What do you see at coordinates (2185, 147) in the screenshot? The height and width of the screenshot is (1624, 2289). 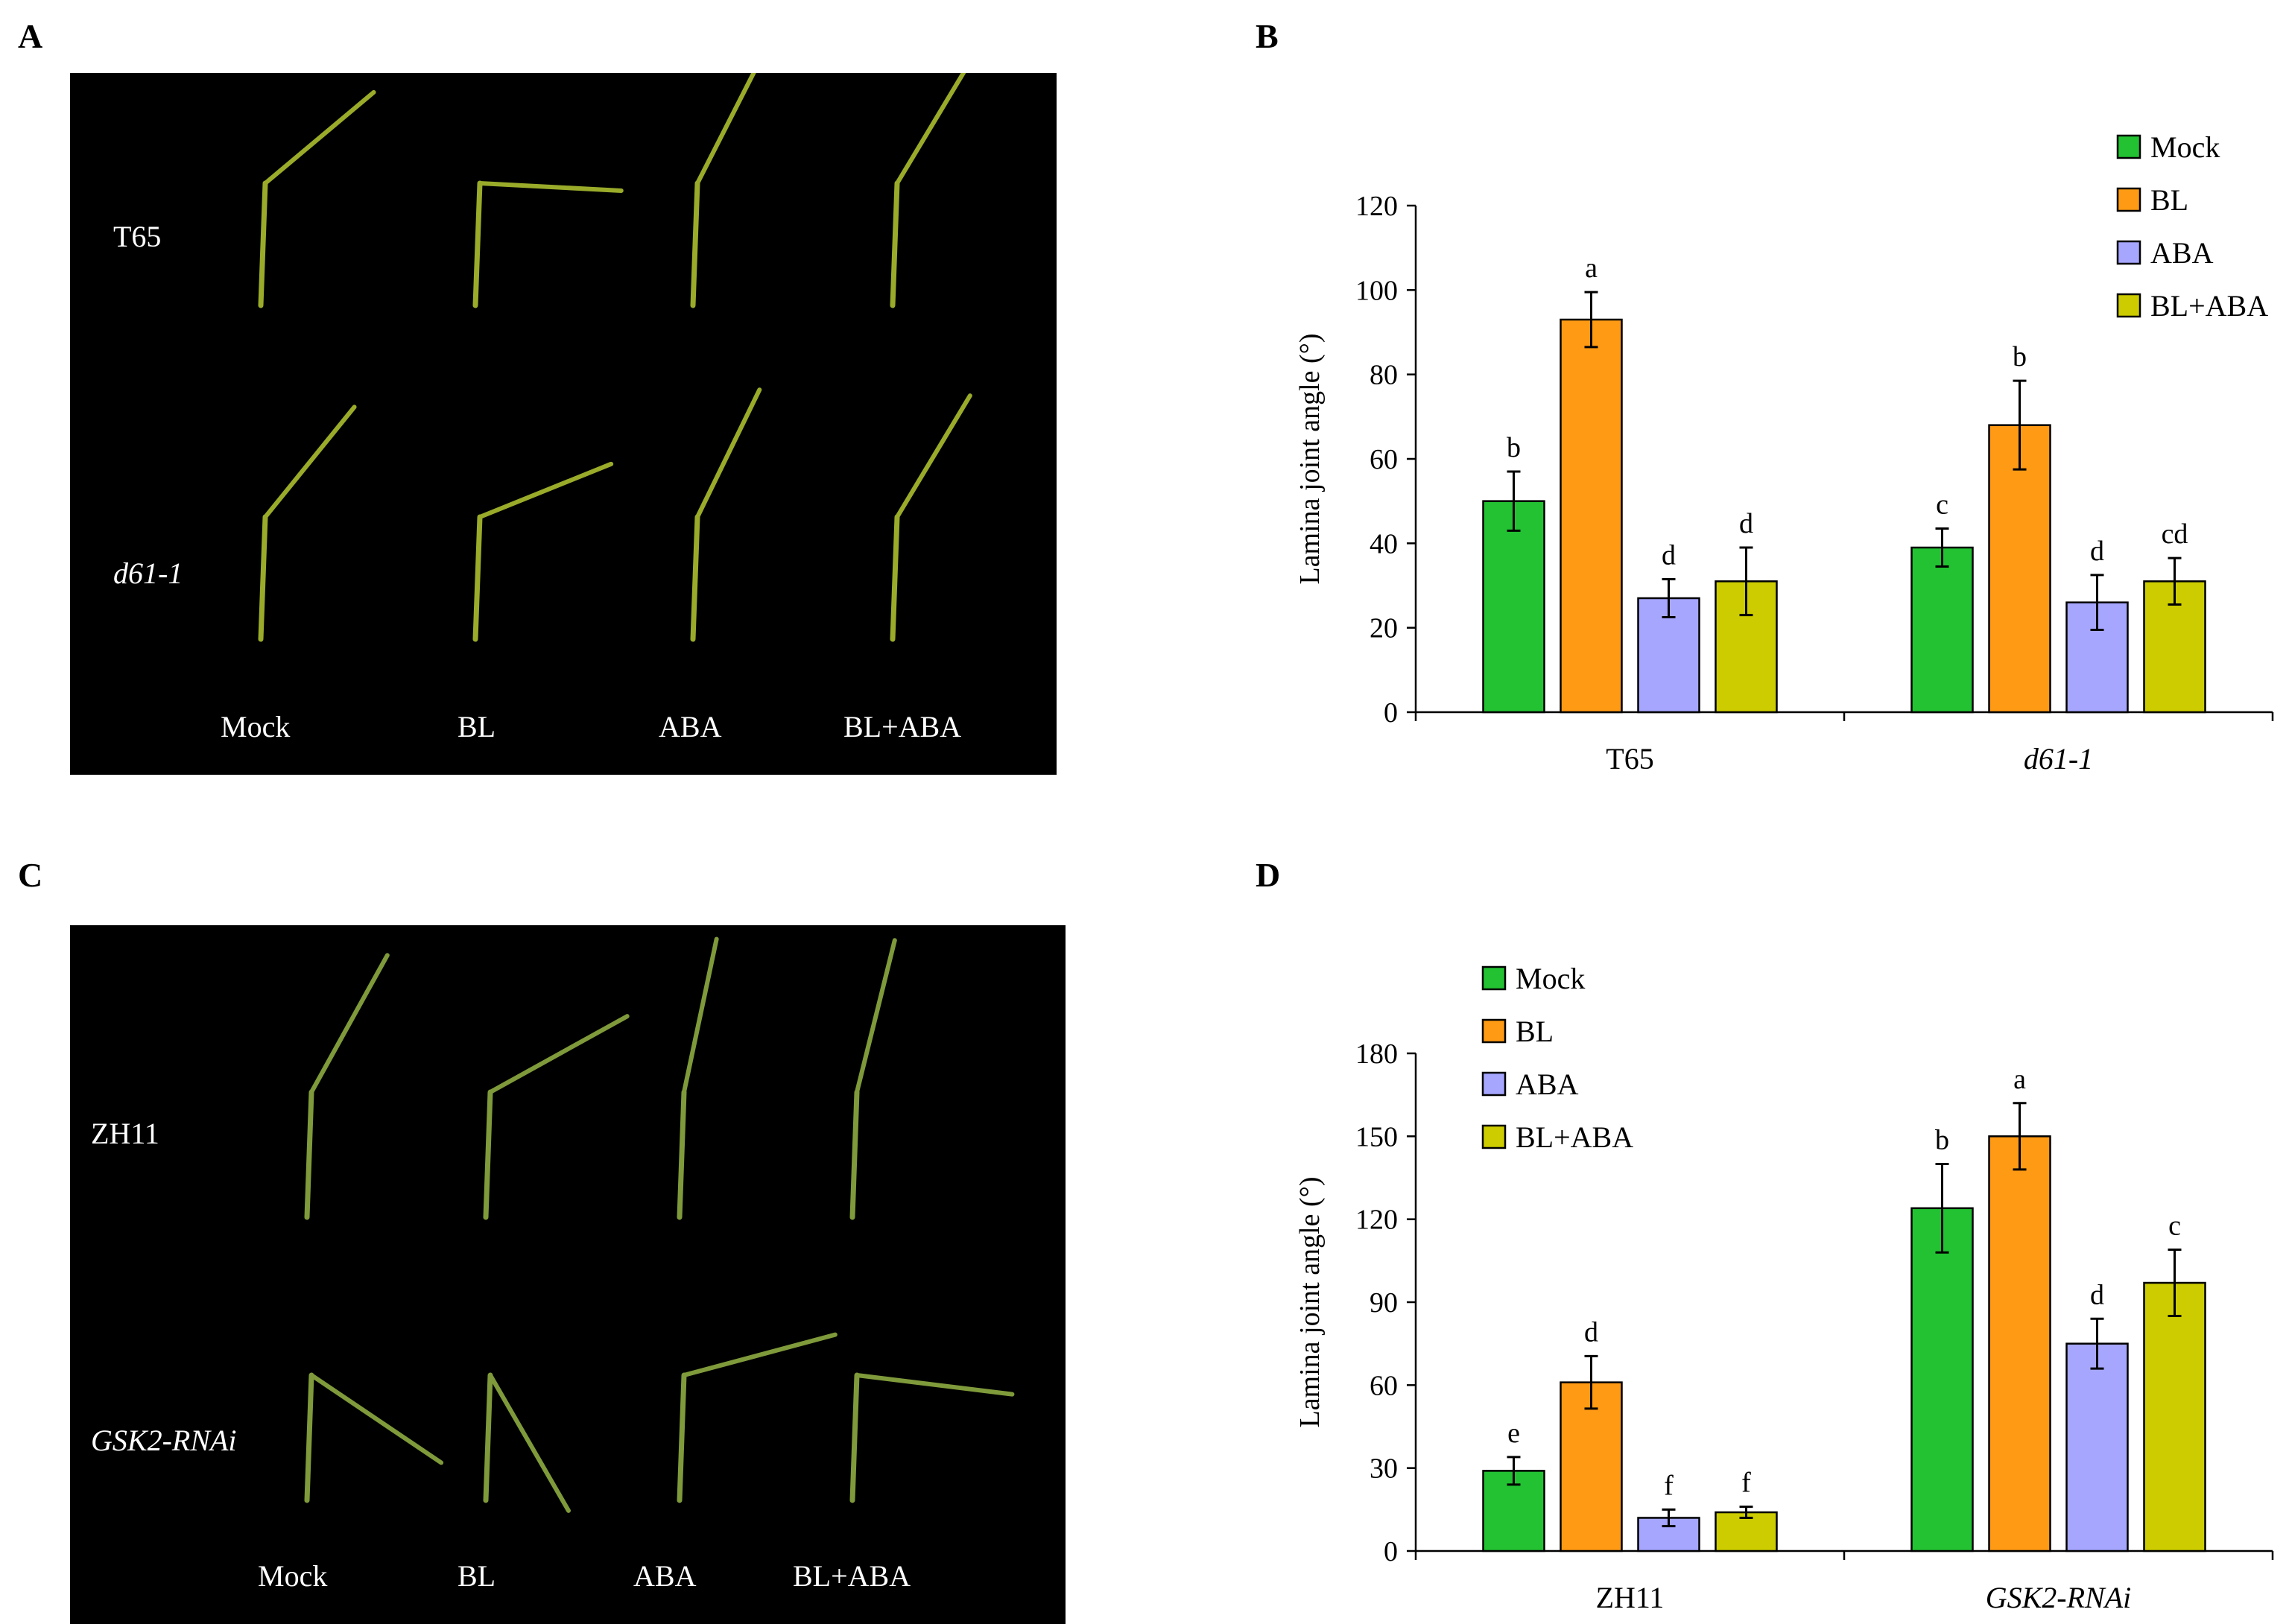 I see `legend-label: Mock` at bounding box center [2185, 147].